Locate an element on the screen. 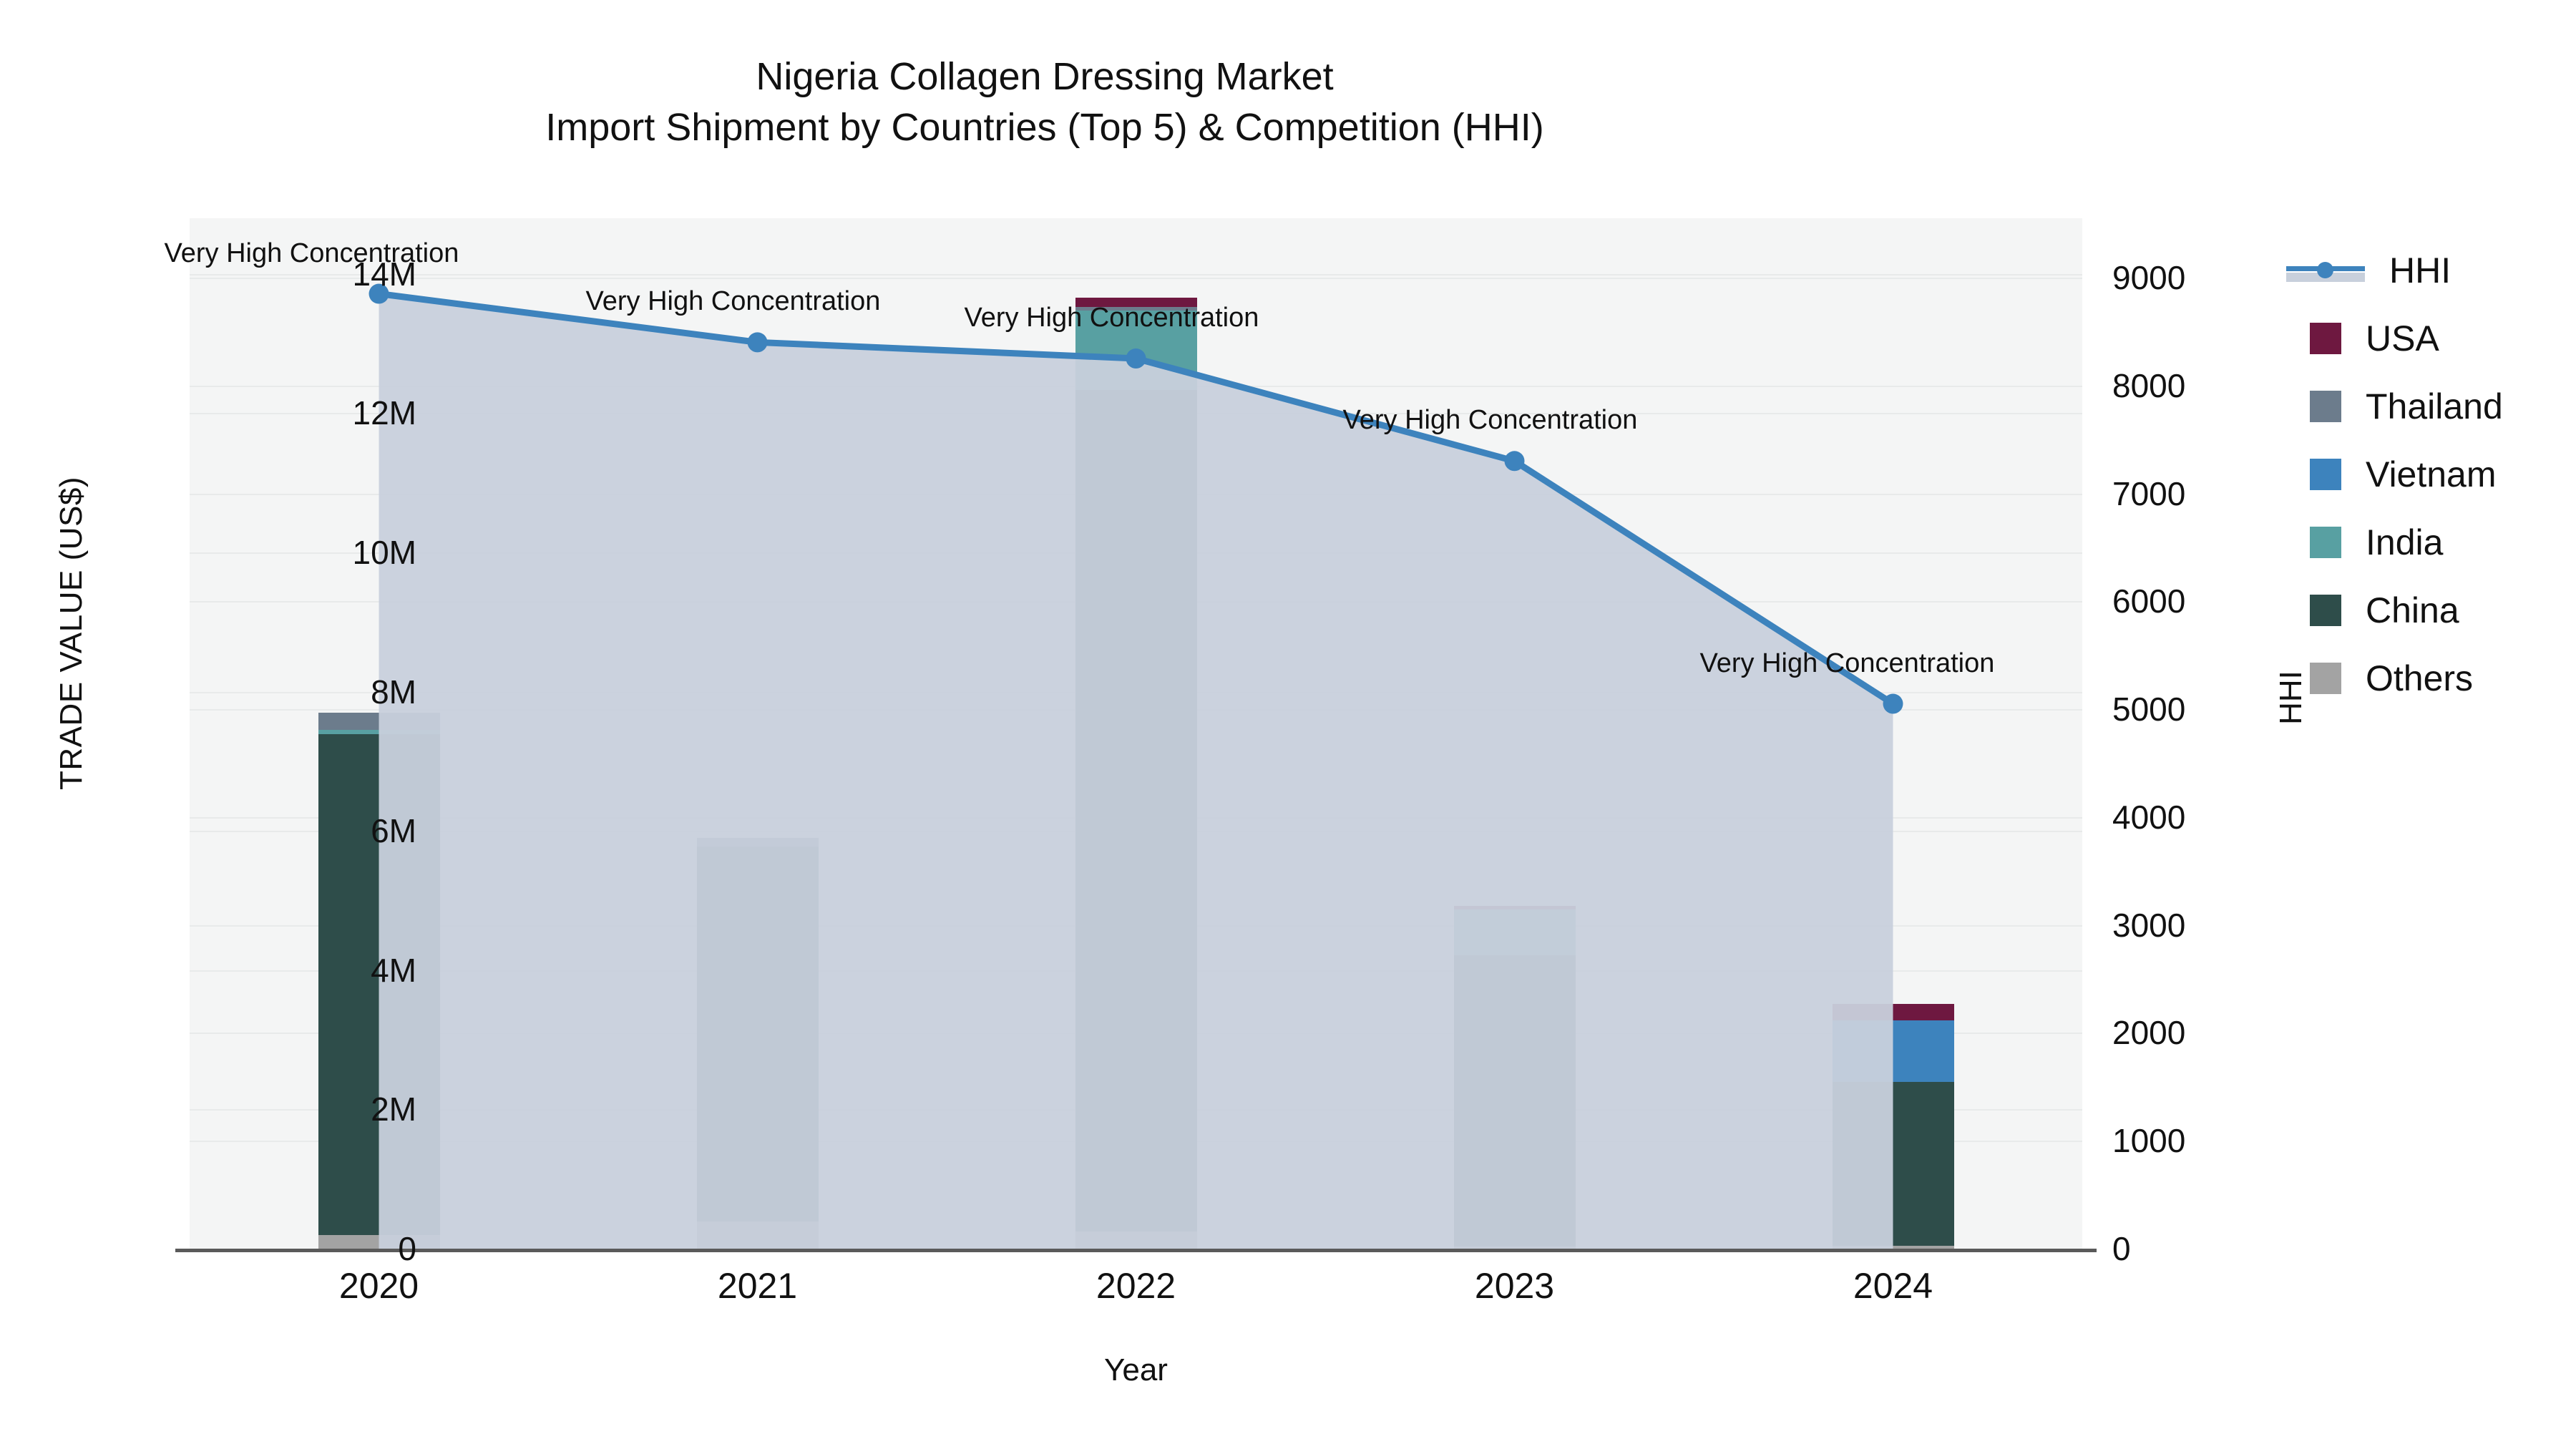 The height and width of the screenshot is (1449, 2576). y-tick-left-4M: 4M is located at coordinates (393, 970).